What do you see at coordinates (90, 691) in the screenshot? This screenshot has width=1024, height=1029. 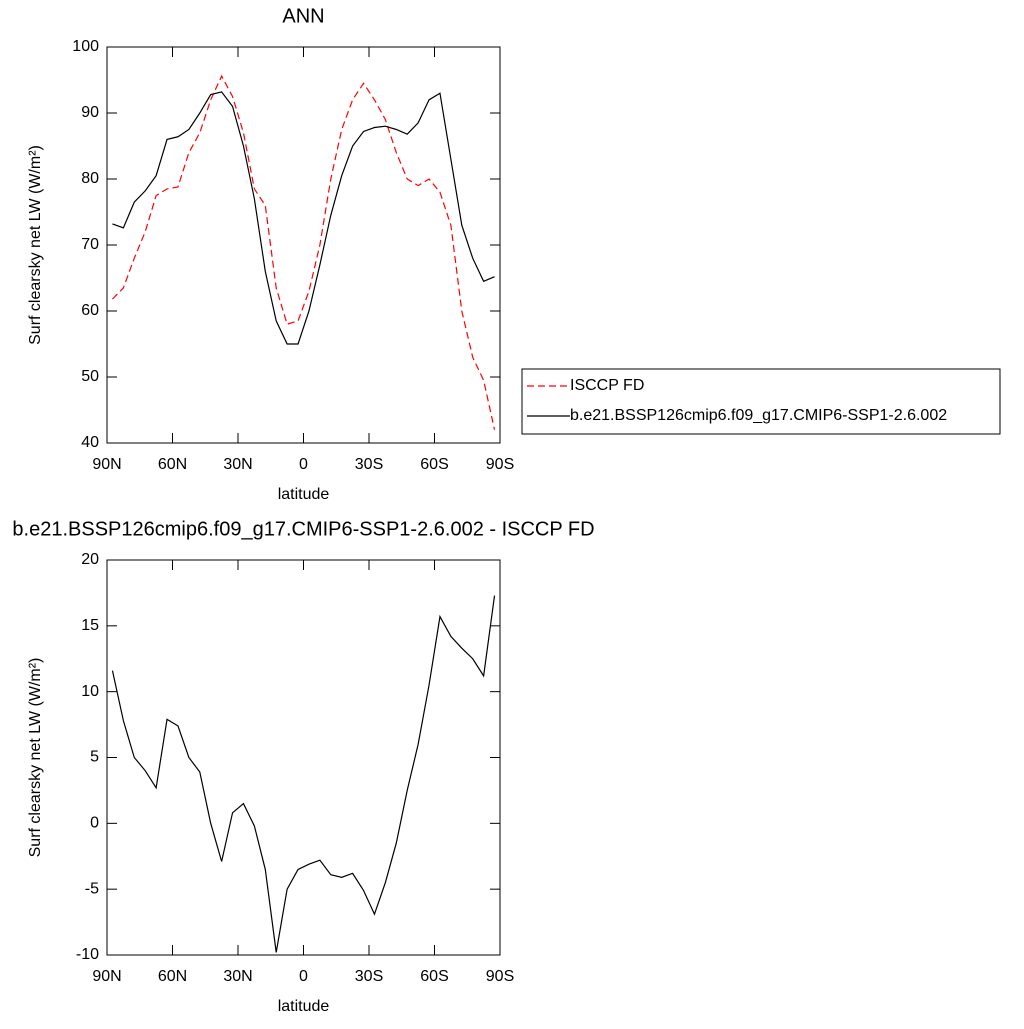 I see `y-tick-label: 10` at bounding box center [90, 691].